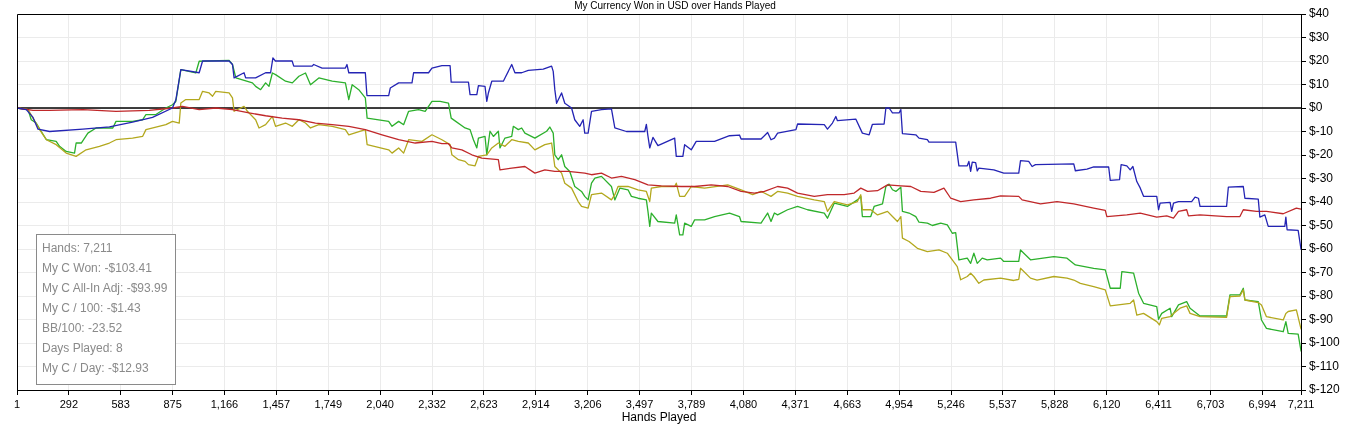 The height and width of the screenshot is (427, 1350). I want to click on x-tick-label: 6,120, so click(1106, 403).